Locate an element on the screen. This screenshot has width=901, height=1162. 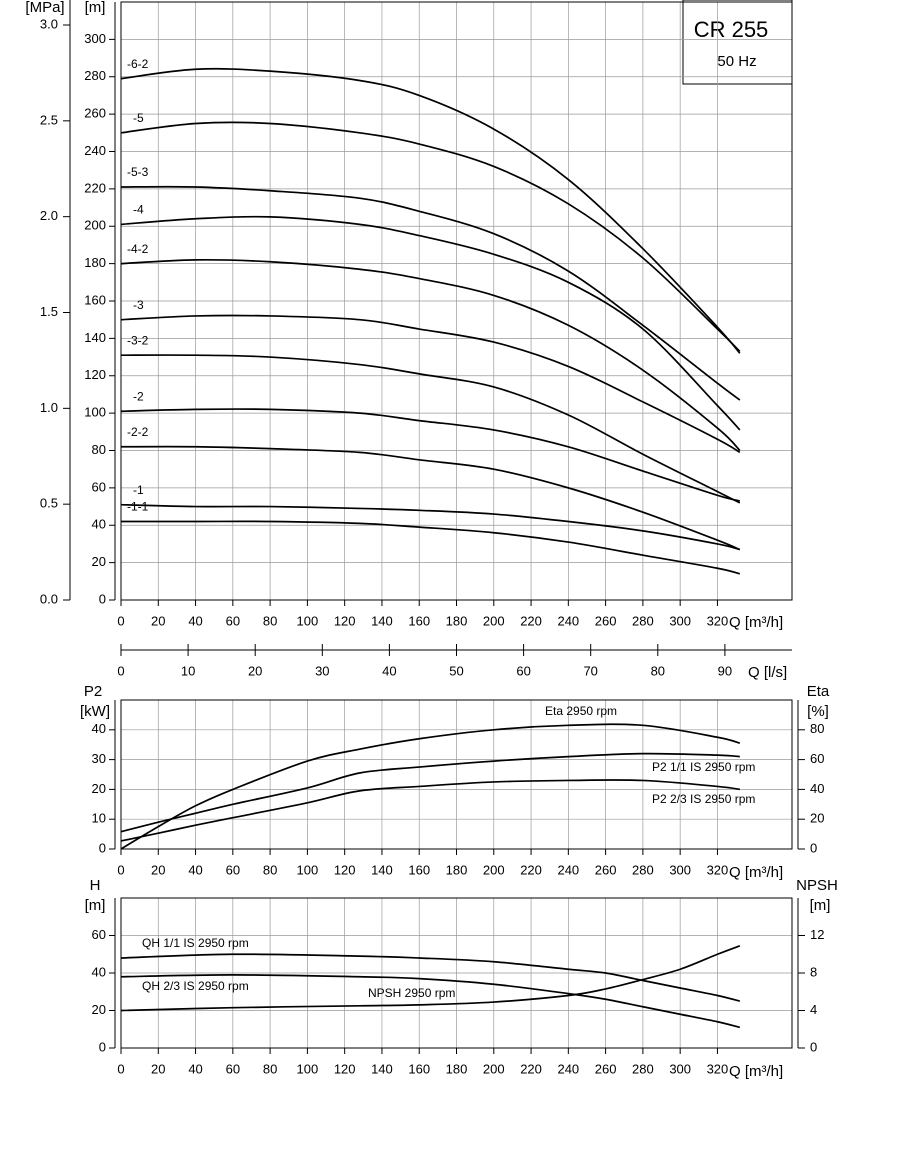
x2-tick-label: 50 is located at coordinates (456, 670).